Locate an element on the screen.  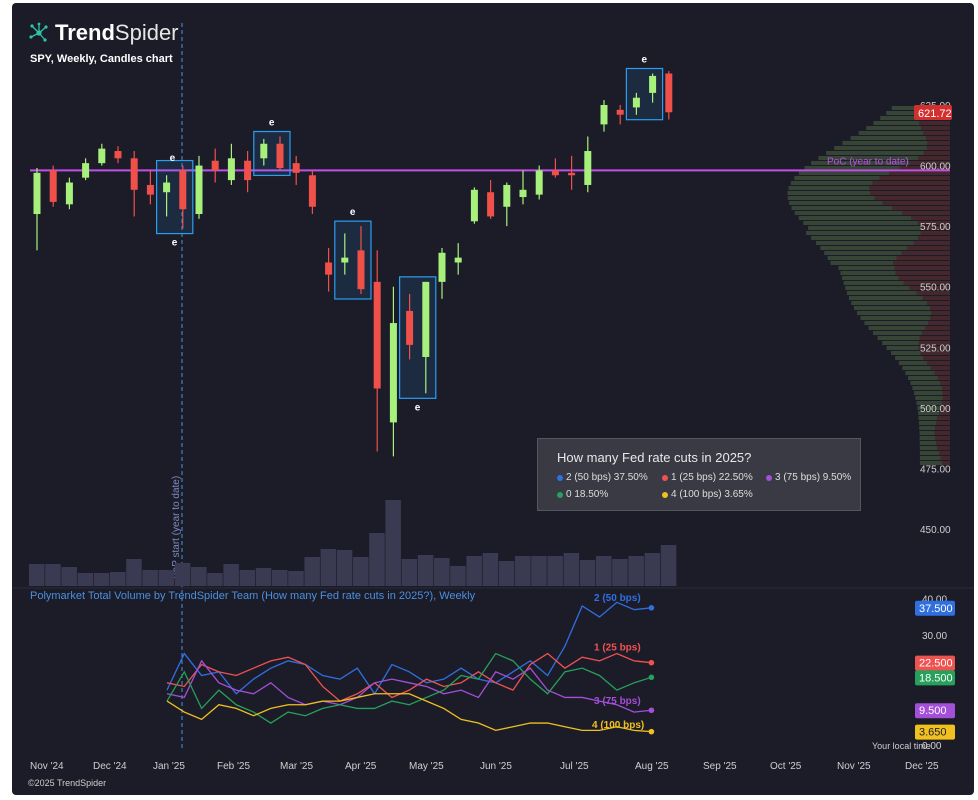
earnings-highlight-box is located at coordinates (353, 260).